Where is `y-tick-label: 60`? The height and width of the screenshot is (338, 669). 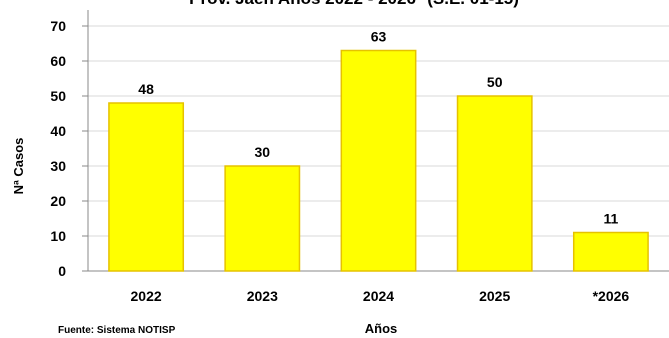
y-tick-label: 60 is located at coordinates (58, 61).